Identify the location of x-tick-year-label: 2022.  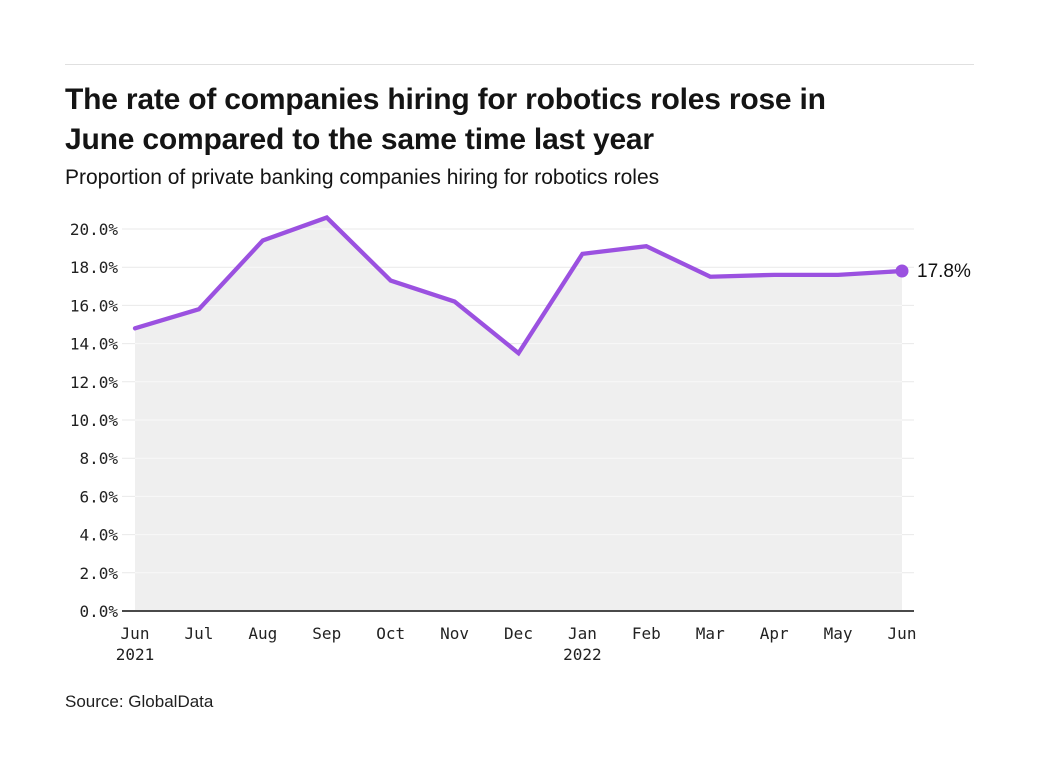
(582, 654).